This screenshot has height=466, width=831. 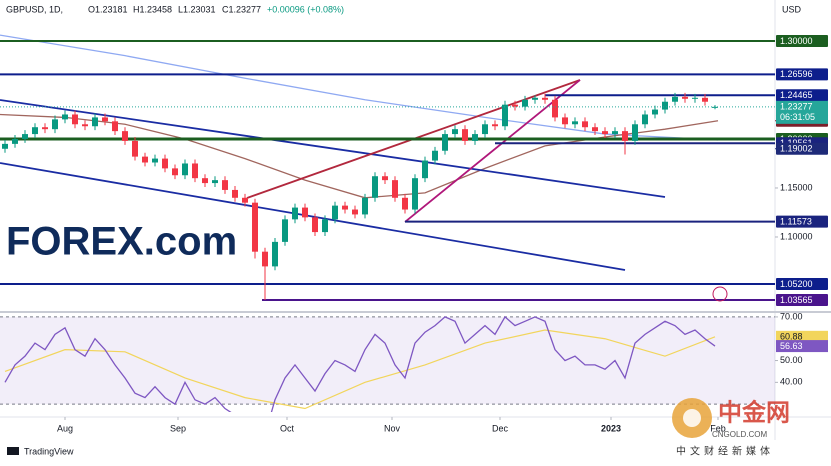 What do you see at coordinates (796, 95) in the screenshot?
I see `level-label: 1.24465` at bounding box center [796, 95].